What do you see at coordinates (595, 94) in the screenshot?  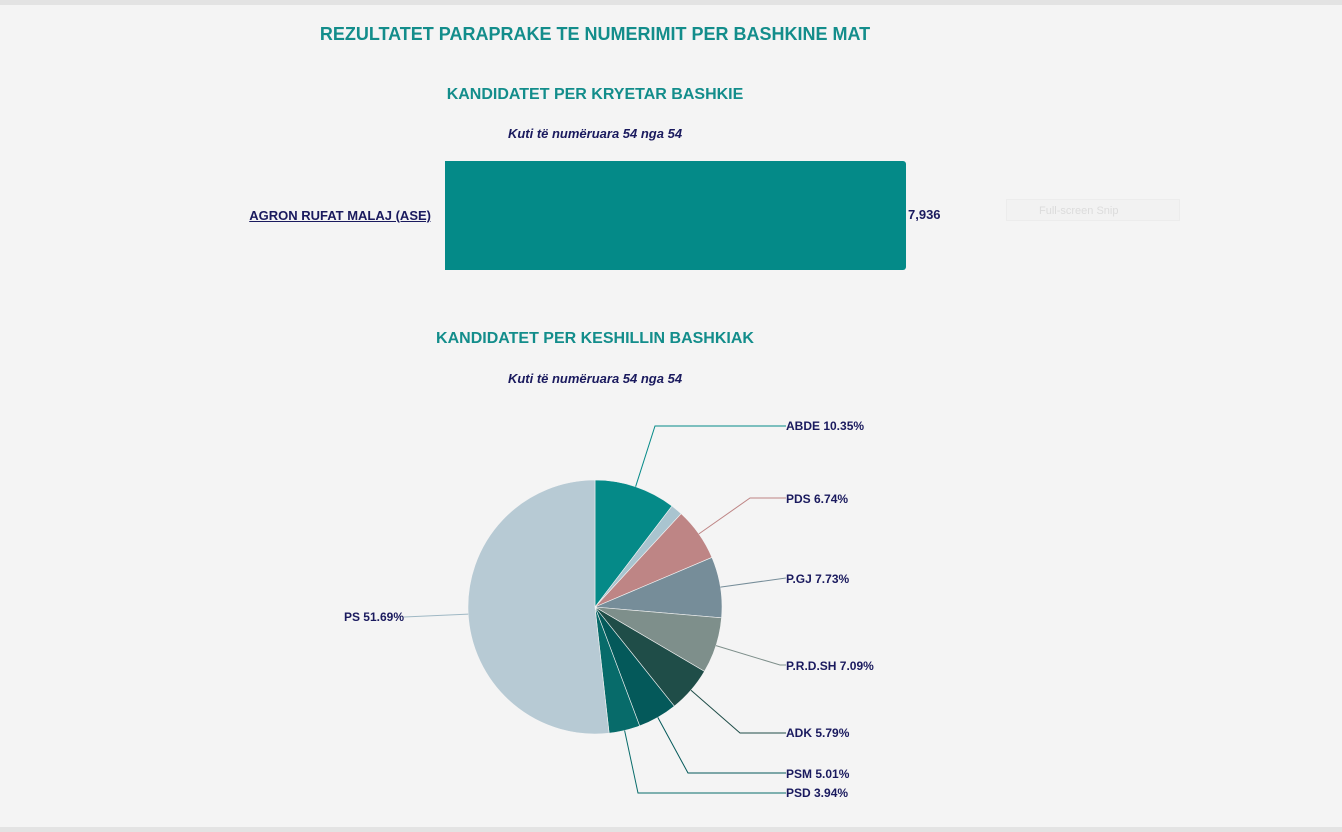 I see `mayor-chart-title: KANDIDATET PER KRYETAR BASHKIE` at bounding box center [595, 94].